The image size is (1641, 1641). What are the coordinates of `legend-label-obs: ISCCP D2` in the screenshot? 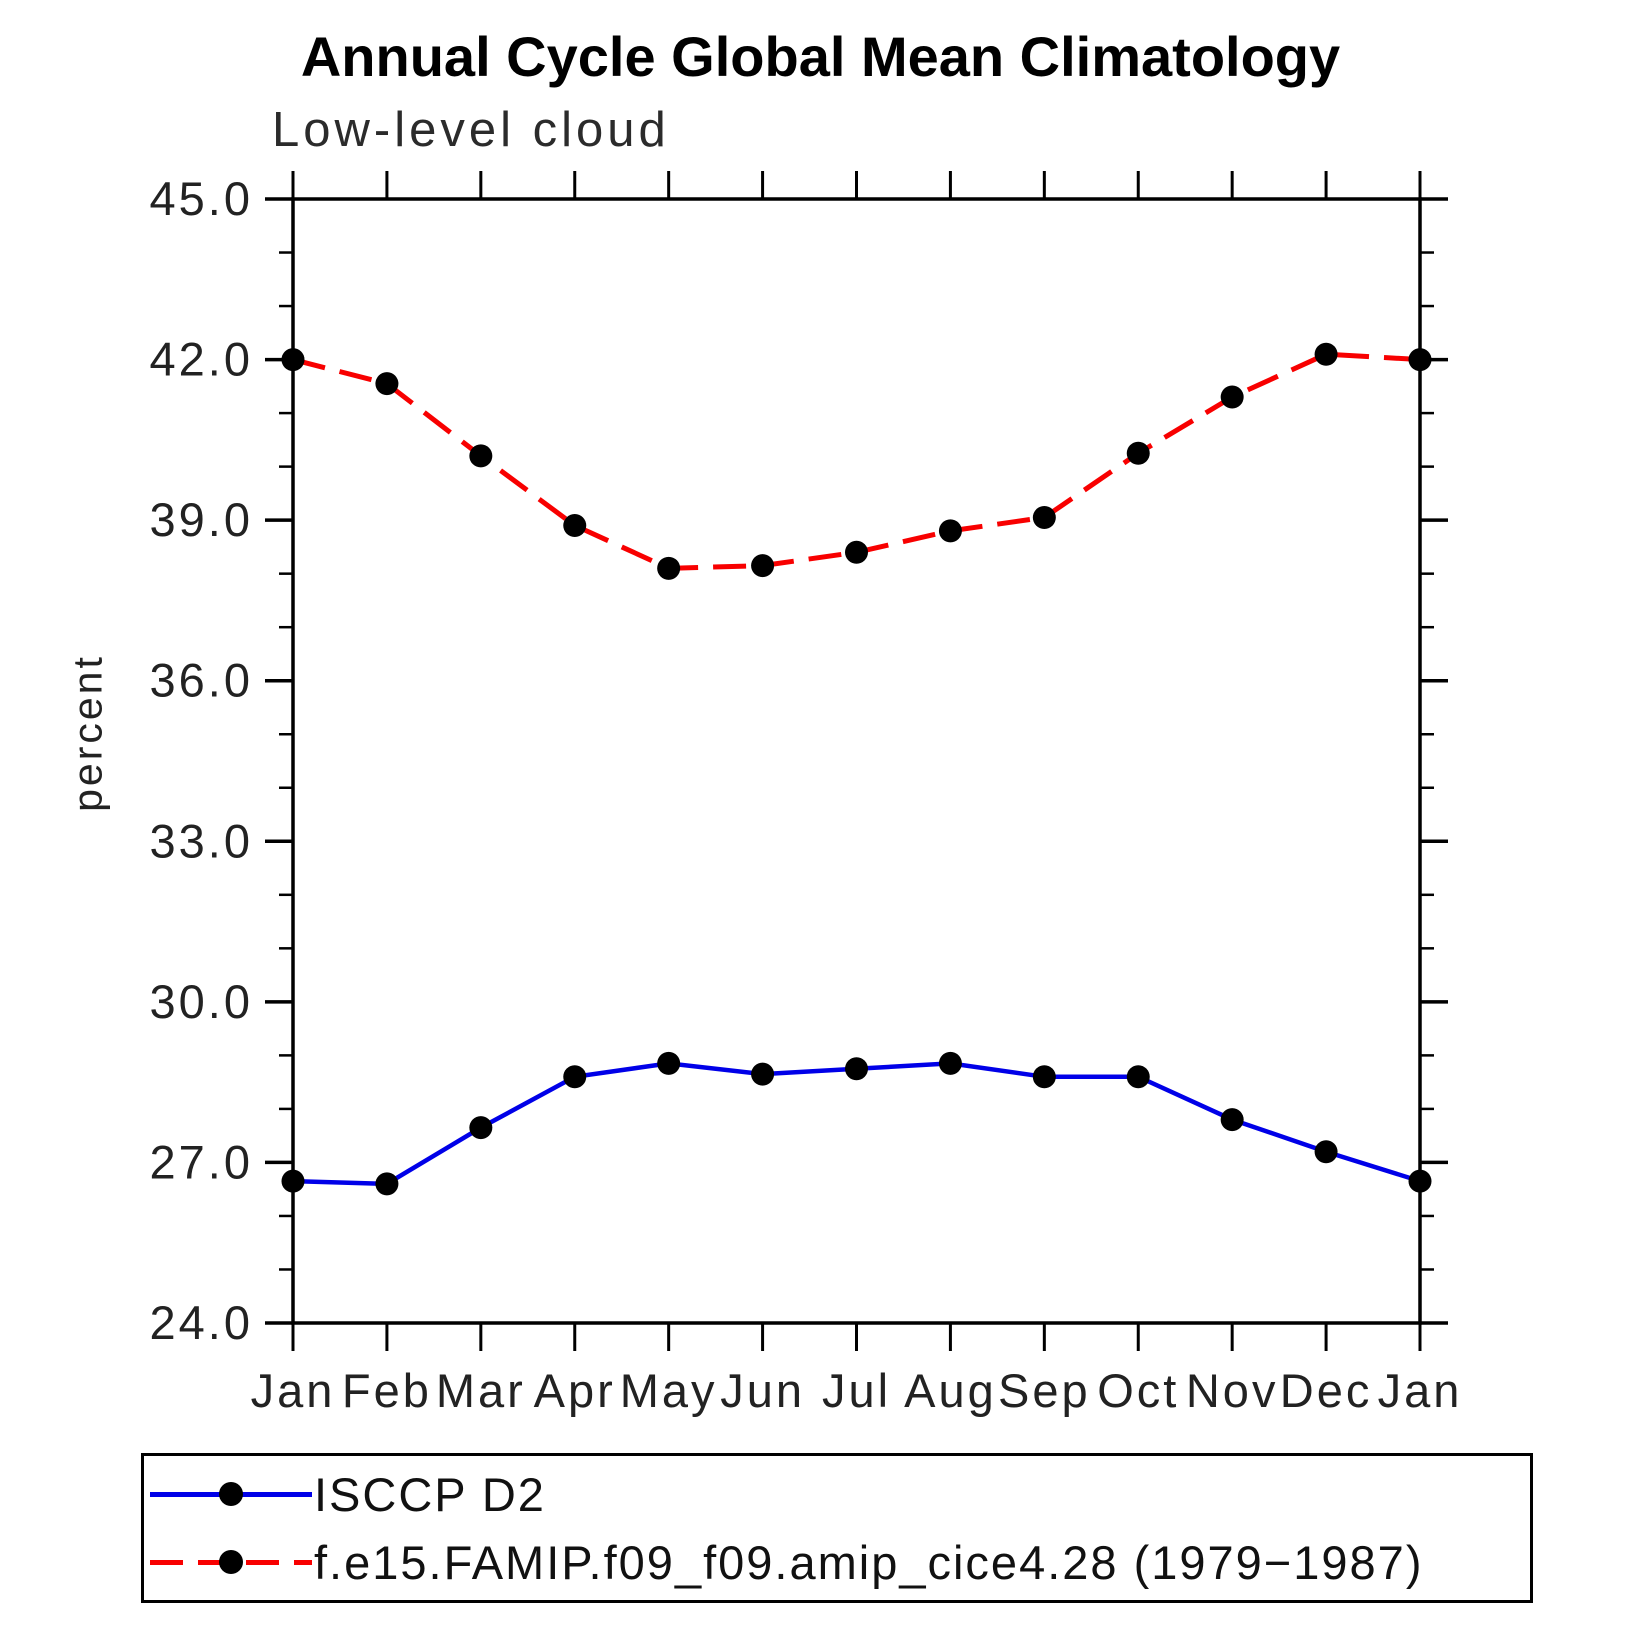 It's located at (430, 1494).